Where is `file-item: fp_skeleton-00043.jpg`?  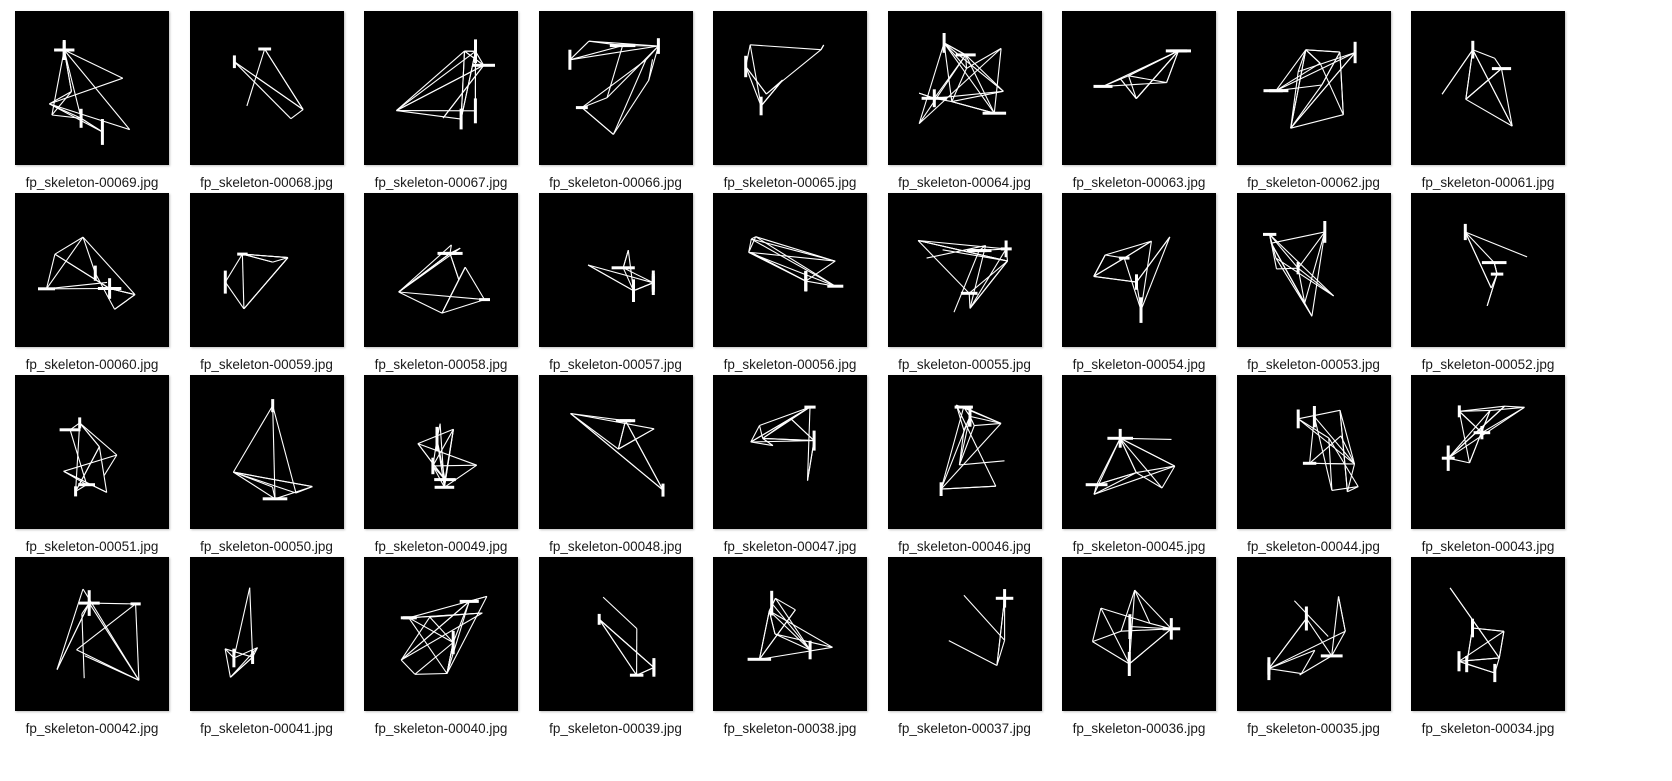
file-item: fp_skeleton-00043.jpg is located at coordinates (1488, 464).